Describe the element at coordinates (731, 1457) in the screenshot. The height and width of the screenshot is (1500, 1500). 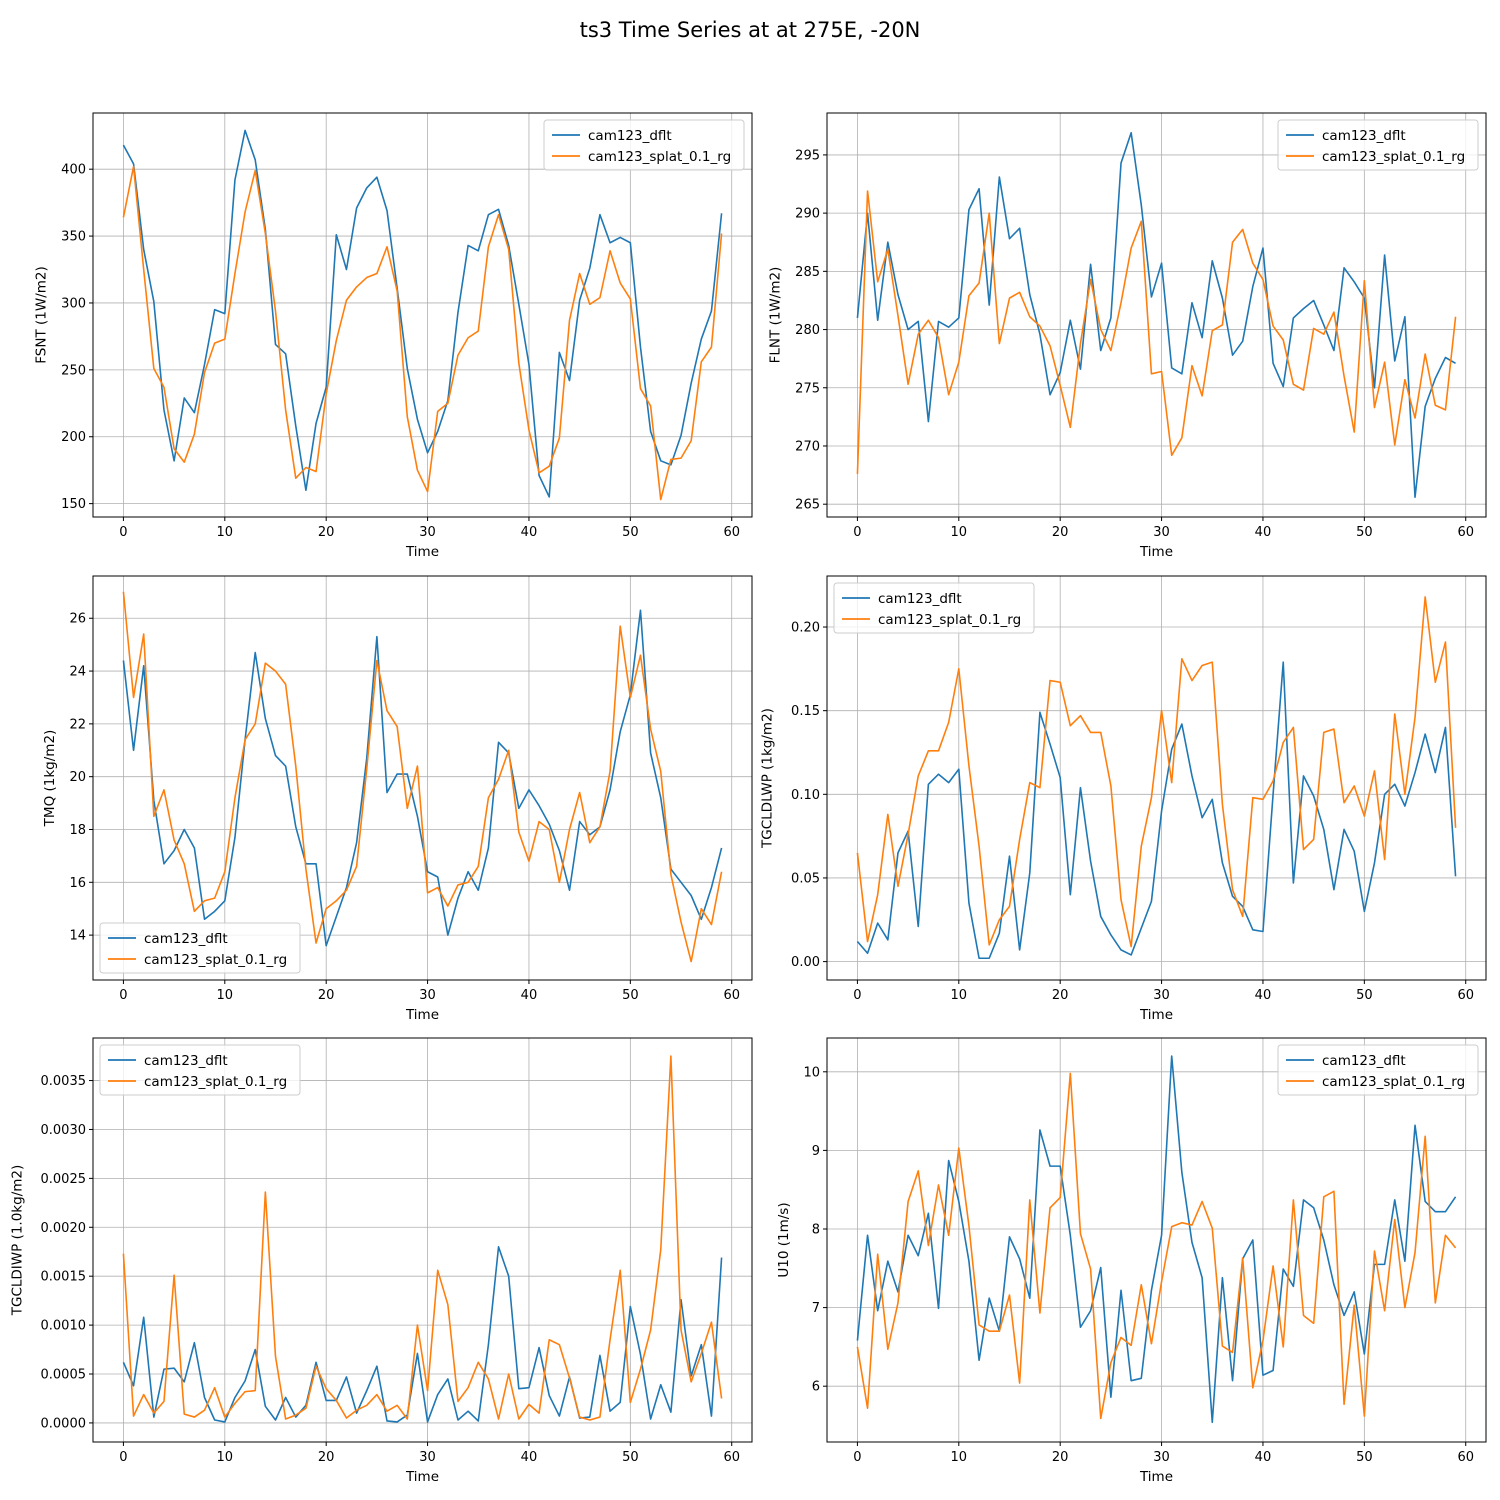
I see `chart-5-xtick-label: 60` at that location.